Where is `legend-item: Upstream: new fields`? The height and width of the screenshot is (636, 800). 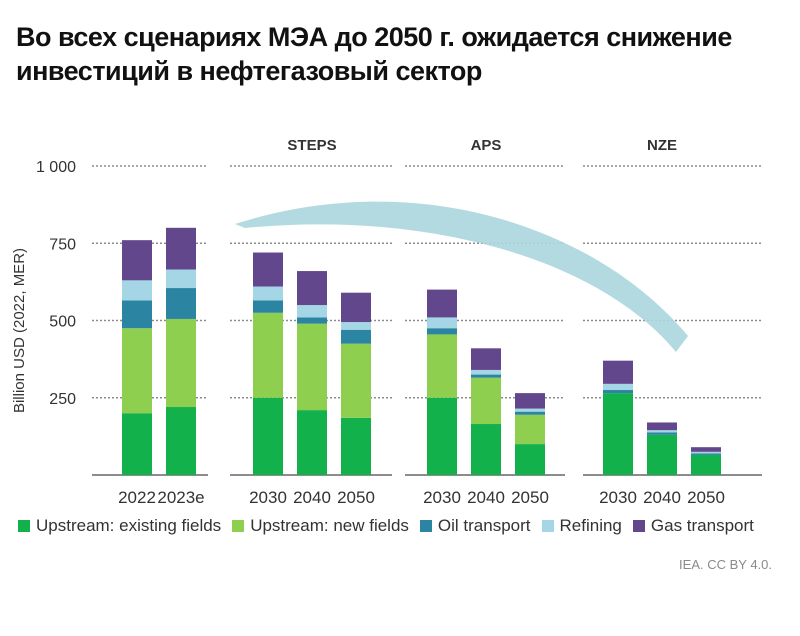 legend-item: Upstream: new fields is located at coordinates (320, 526).